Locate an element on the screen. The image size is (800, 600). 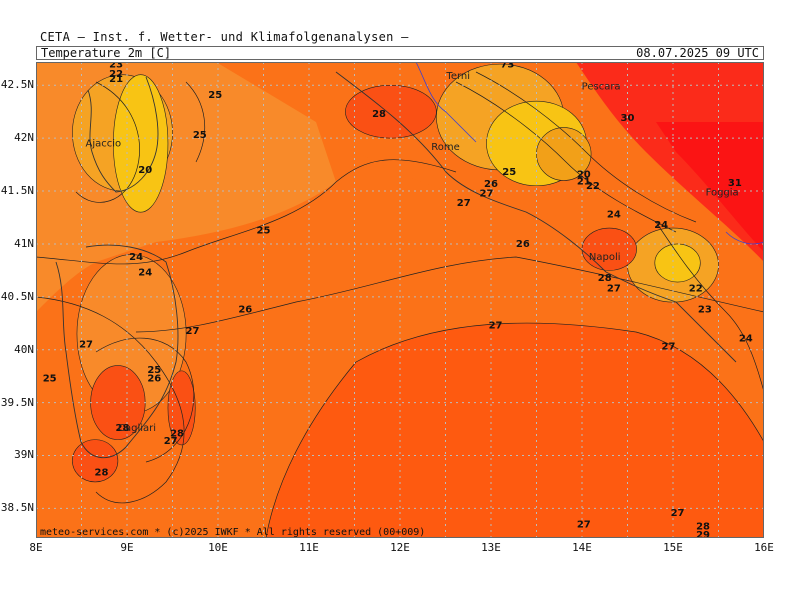
city-label: Ajaccio is located at coordinates (104, 144).